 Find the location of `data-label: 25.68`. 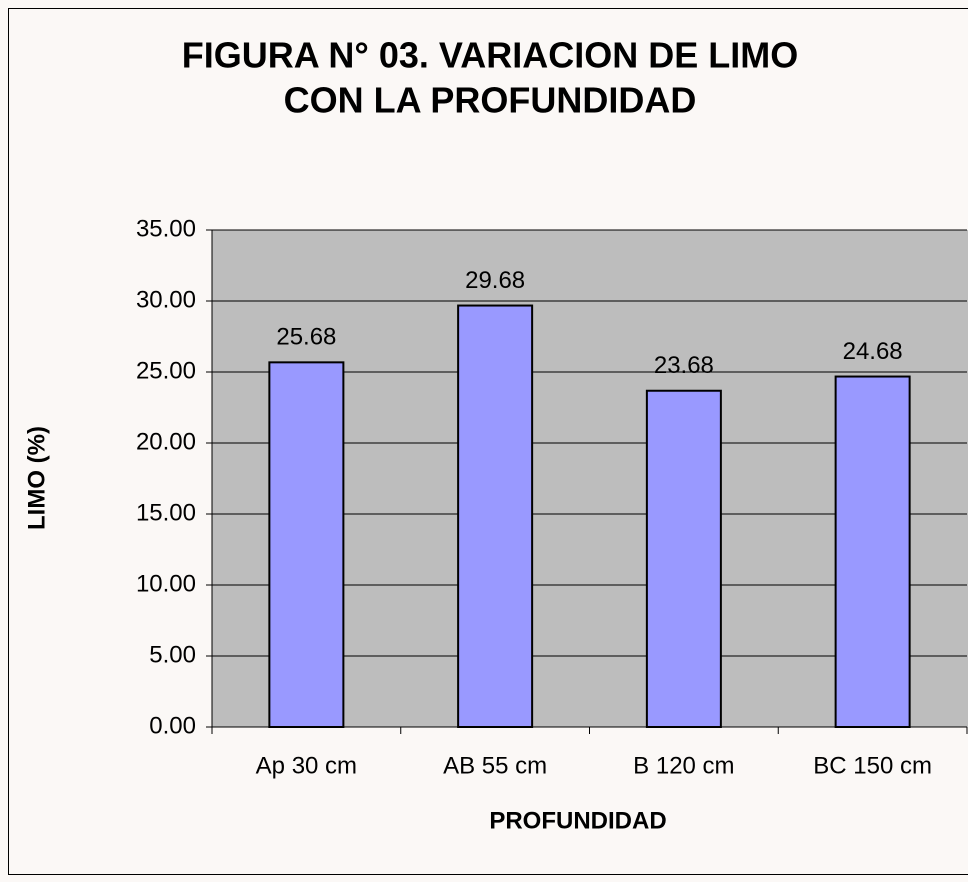

data-label: 25.68 is located at coordinates (306, 337).